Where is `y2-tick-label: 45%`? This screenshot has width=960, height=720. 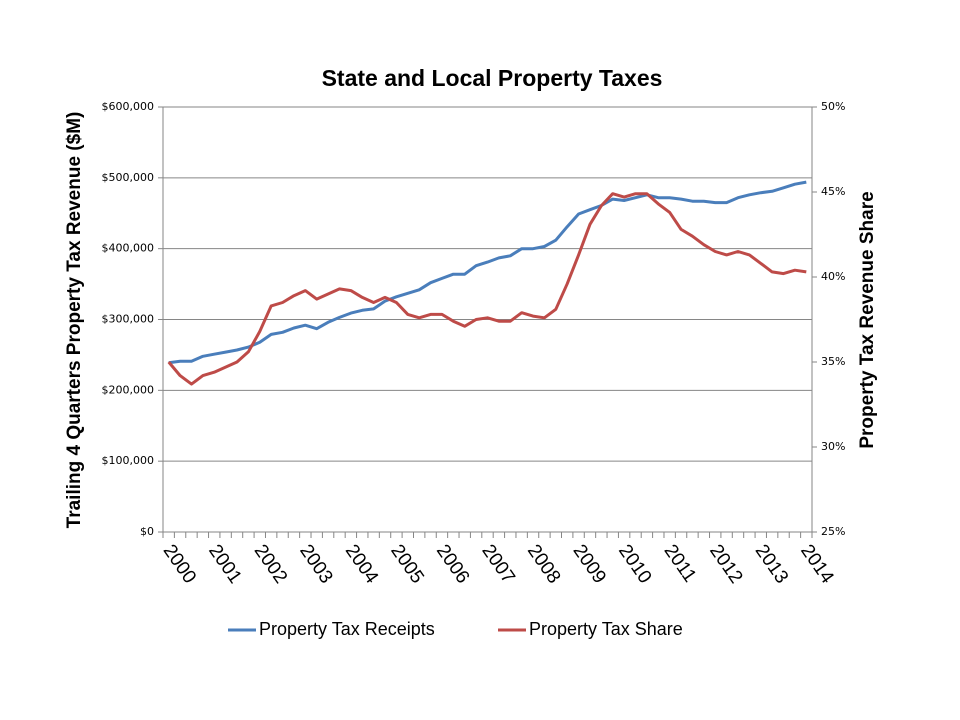 y2-tick-label: 45% is located at coordinates (833, 191).